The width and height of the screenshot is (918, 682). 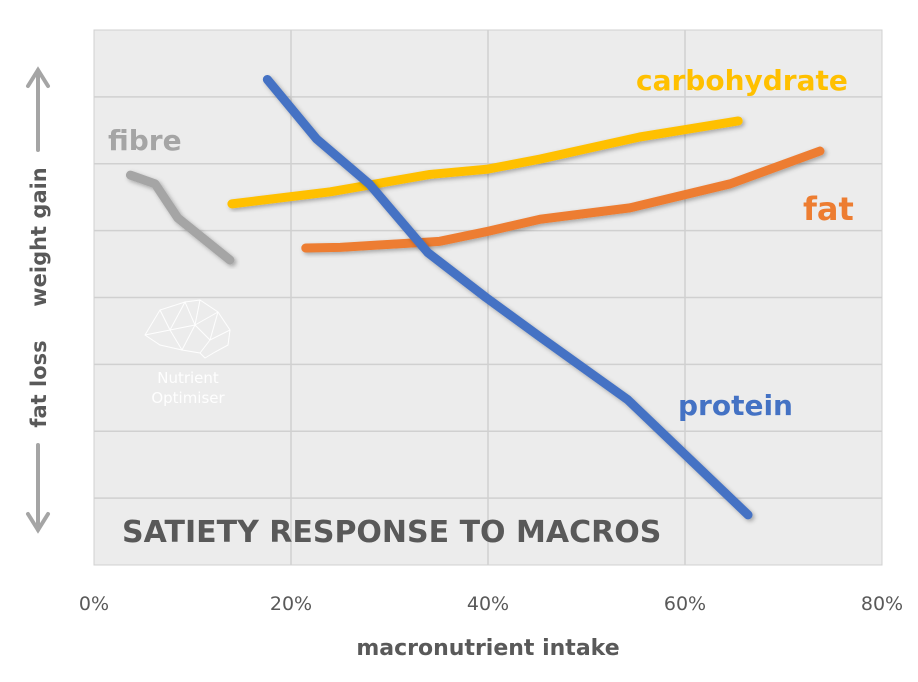 I want to click on watermark-line-2: Optimiser, so click(x=188, y=398).